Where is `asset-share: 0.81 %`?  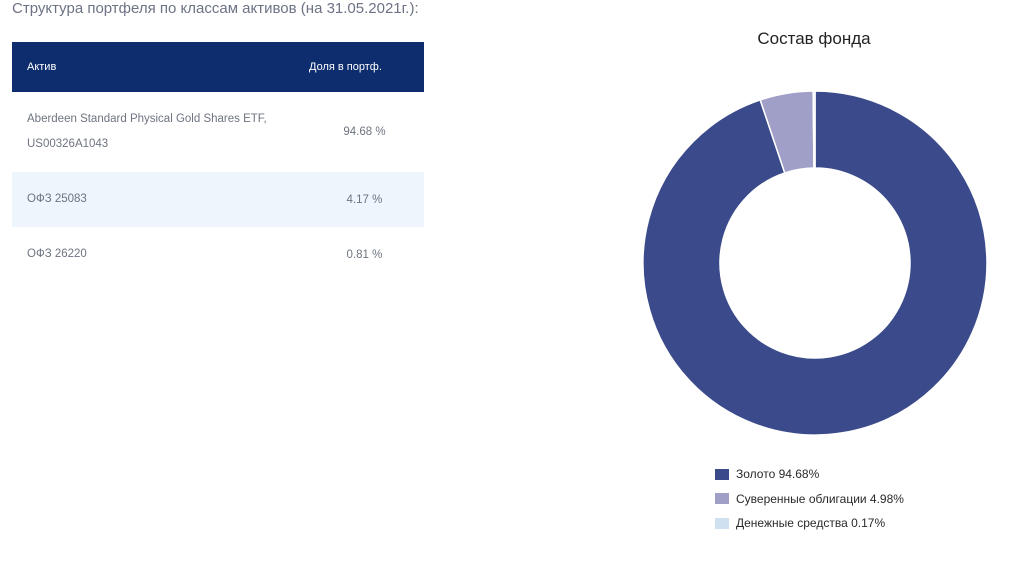
asset-share: 0.81 % is located at coordinates (364, 254).